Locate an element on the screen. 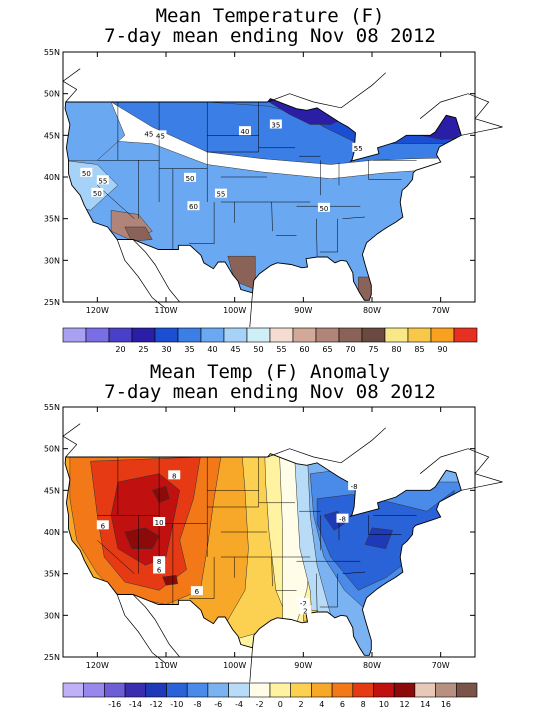  contour-label: 35 is located at coordinates (275, 126).